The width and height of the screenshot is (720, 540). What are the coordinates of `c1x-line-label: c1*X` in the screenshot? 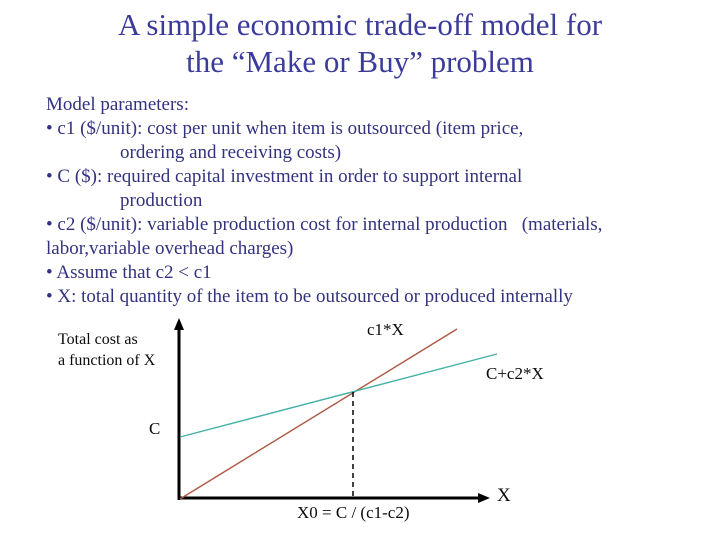 It's located at (385, 329).